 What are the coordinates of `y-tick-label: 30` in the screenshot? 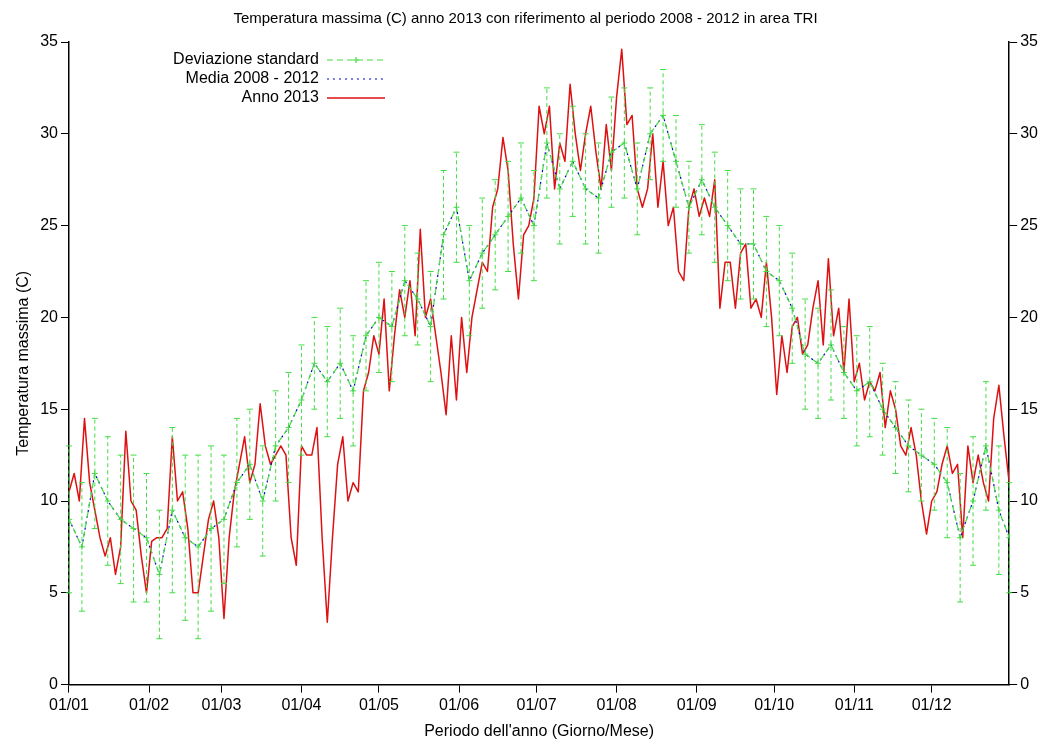 It's located at (49, 133).